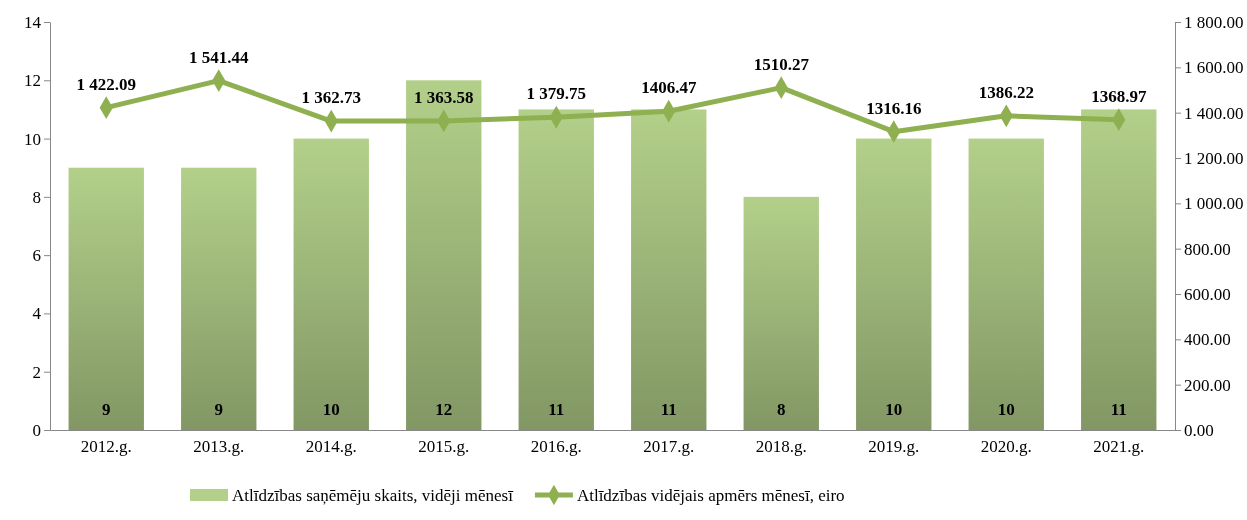 The height and width of the screenshot is (520, 1247). What do you see at coordinates (1006, 92) in the screenshot?
I see `data-label: 1386.22` at bounding box center [1006, 92].